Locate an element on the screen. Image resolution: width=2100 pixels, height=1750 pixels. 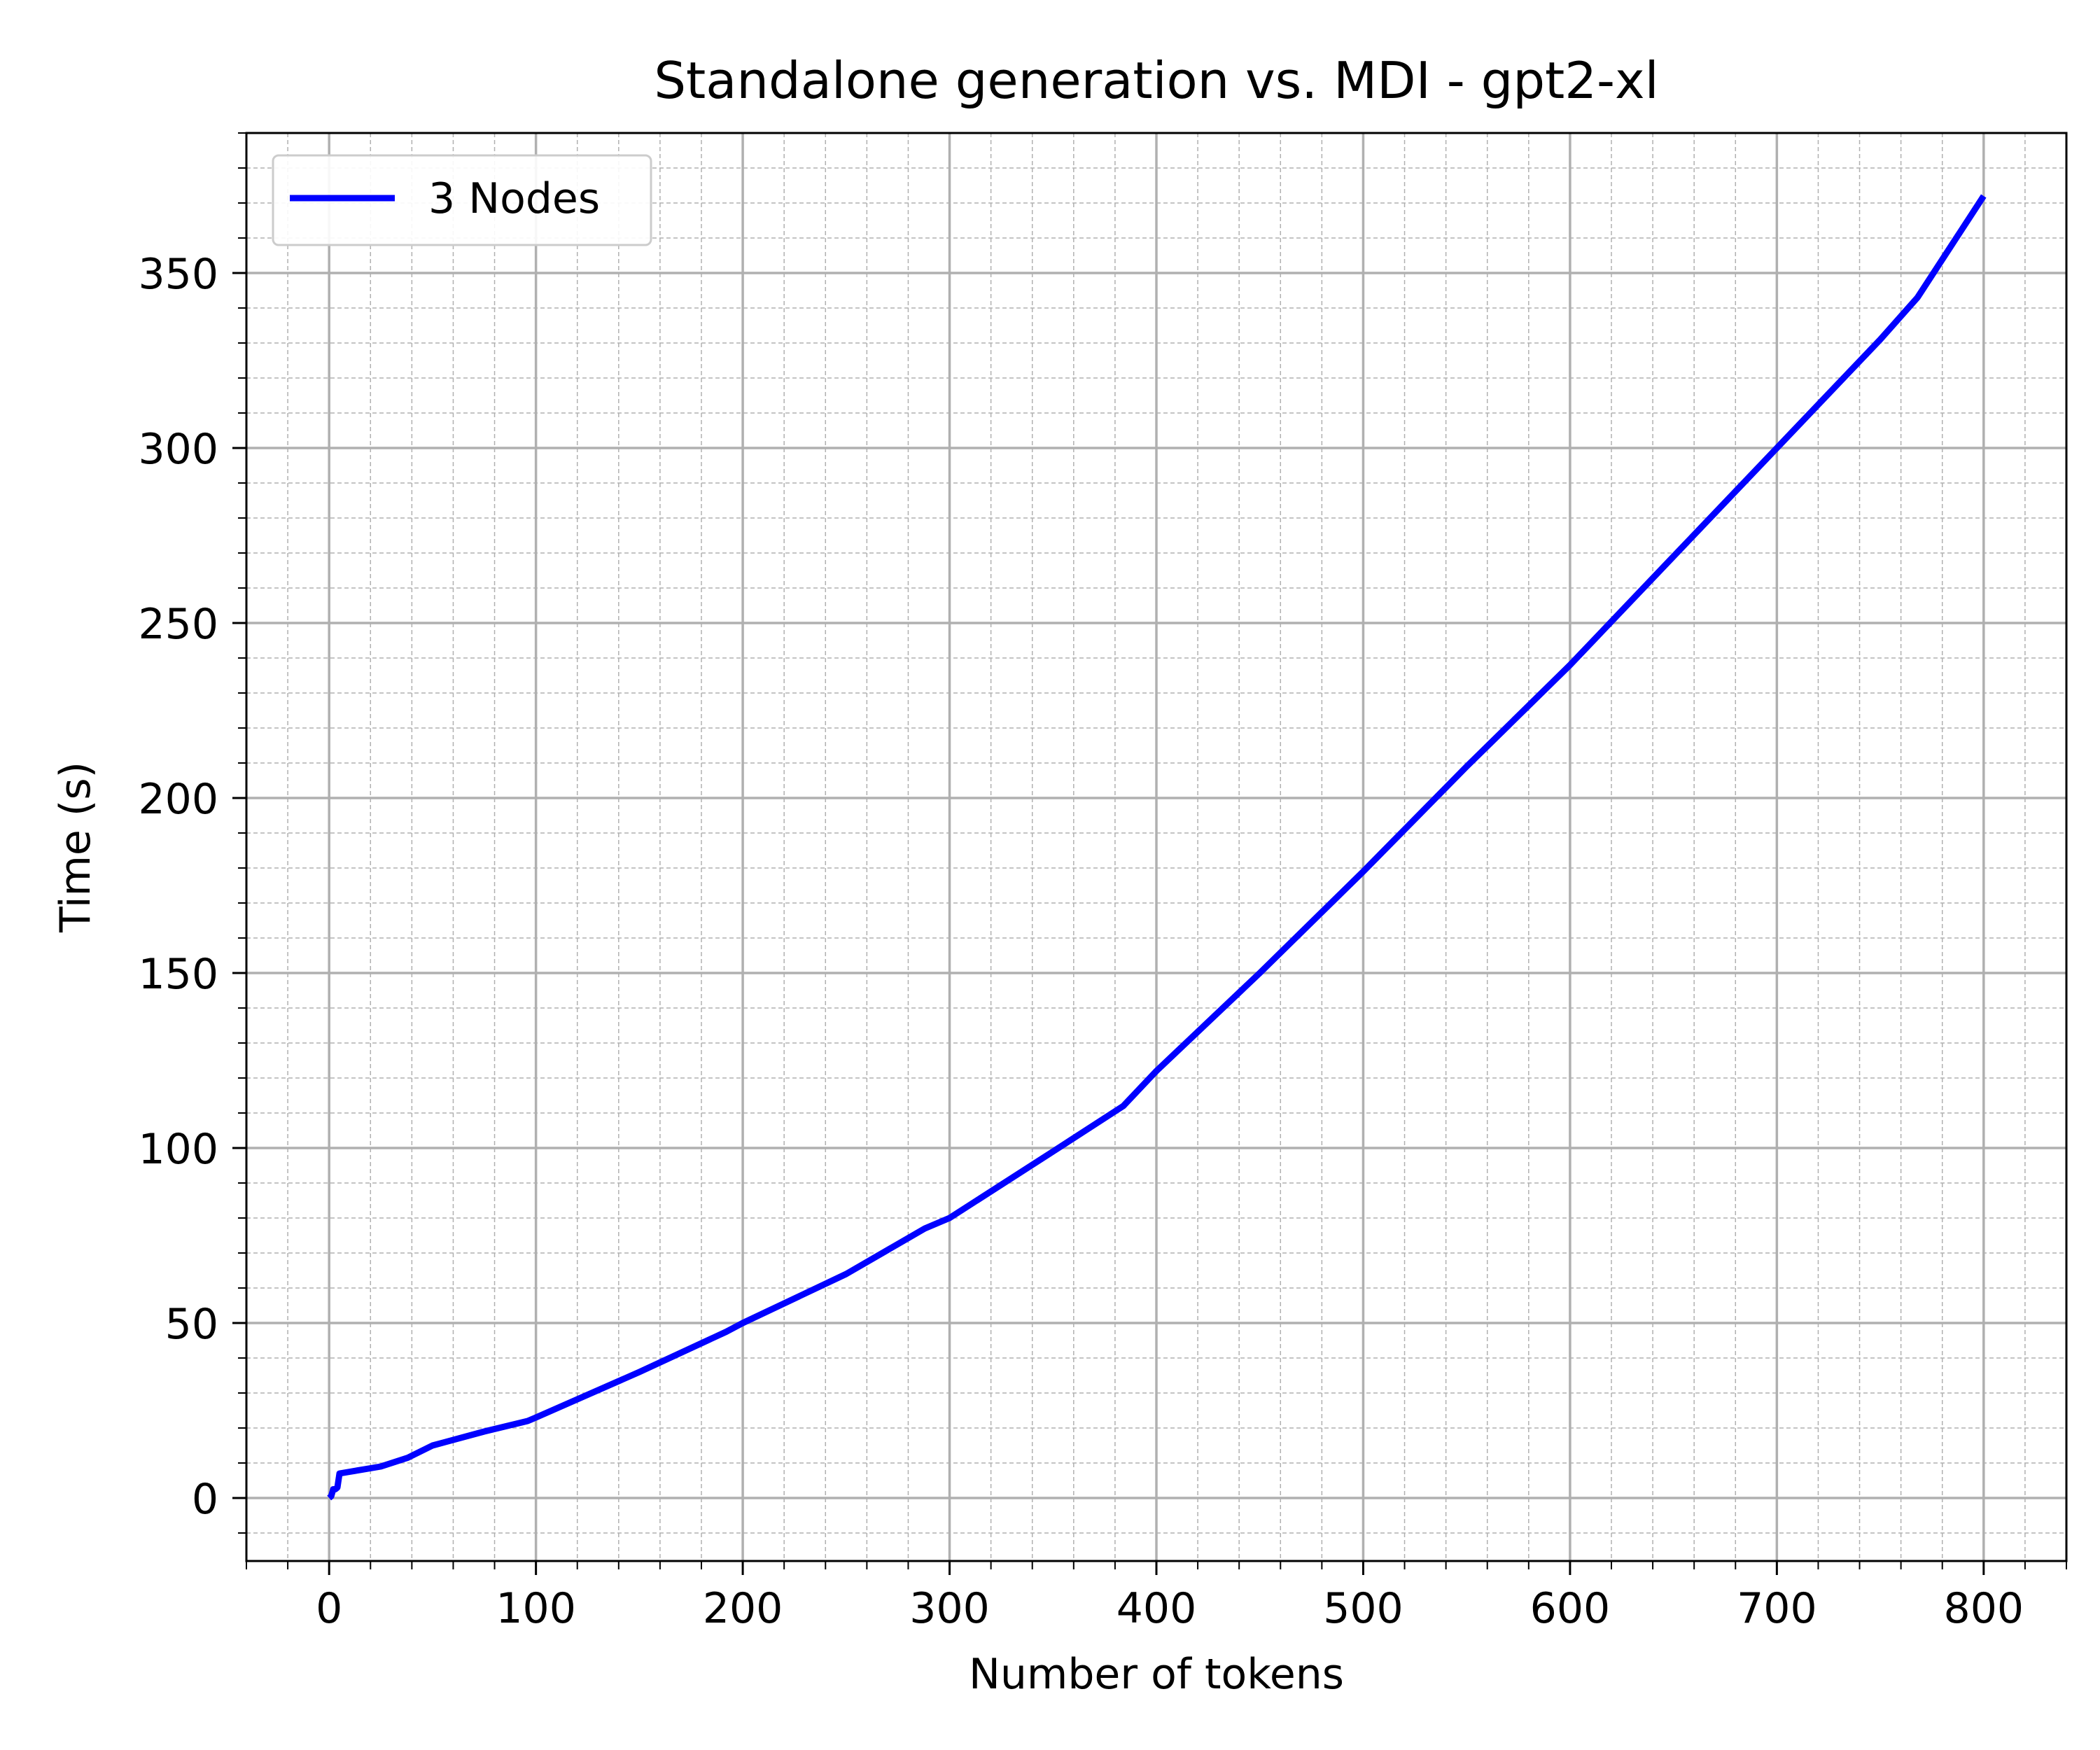
x-tick-label: 500 is located at coordinates (1363, 1608).